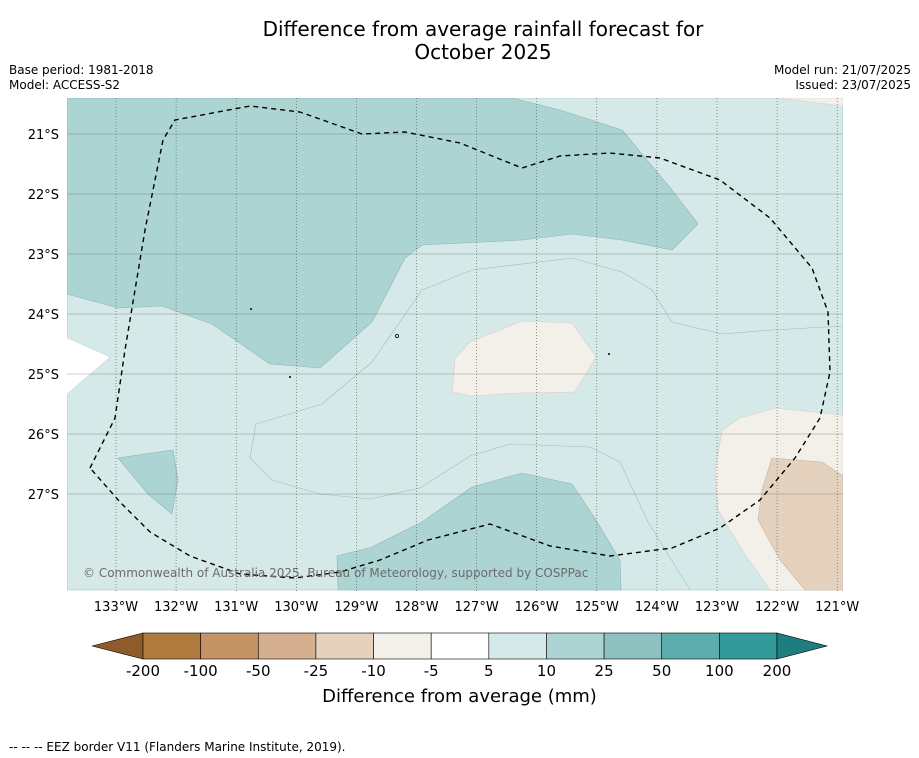  I want to click on longitude-tick-label: 122°W, so click(777, 607).